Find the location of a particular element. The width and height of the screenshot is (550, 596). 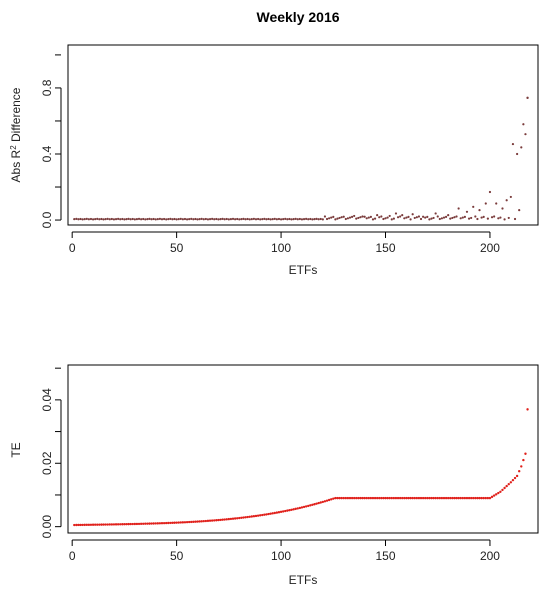

y-axis-label-bottom: TE is located at coordinates (16, 449).